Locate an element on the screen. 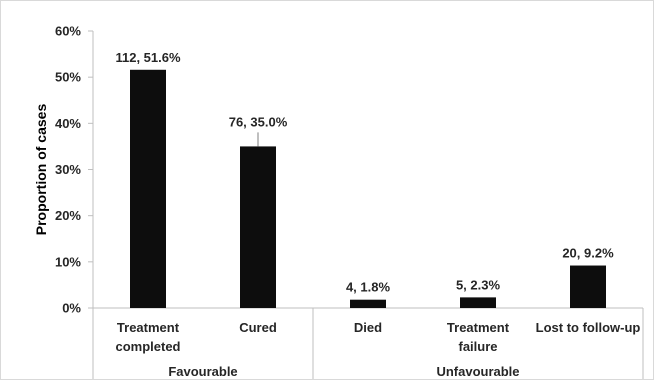  y-tick-label: 20% is located at coordinates (68, 215).